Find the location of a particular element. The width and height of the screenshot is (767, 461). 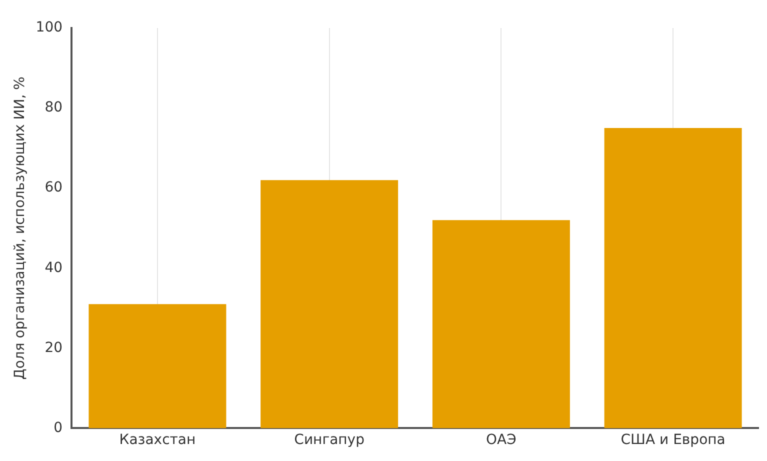

y-axis-title: Доля организаций, использующих ИИ, % is located at coordinates (20, 228).